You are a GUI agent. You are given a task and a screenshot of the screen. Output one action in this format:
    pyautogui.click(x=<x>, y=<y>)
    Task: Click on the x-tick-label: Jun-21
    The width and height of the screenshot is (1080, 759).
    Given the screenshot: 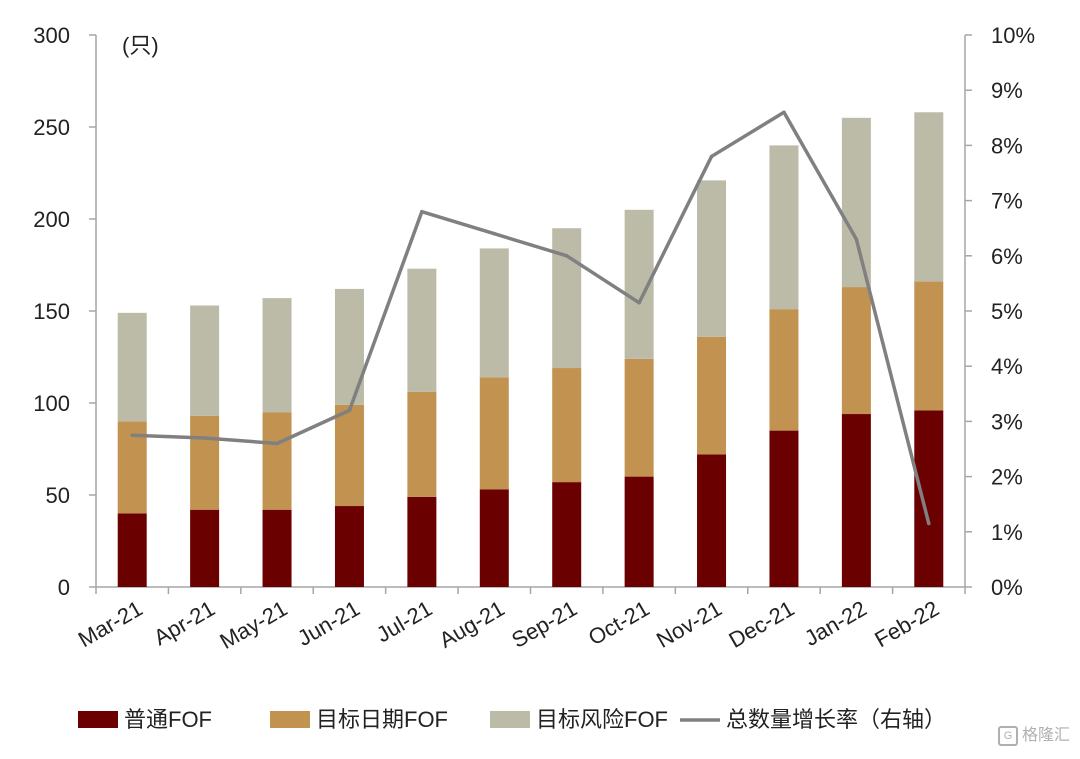 What is the action you would take?
    pyautogui.click(x=328, y=623)
    